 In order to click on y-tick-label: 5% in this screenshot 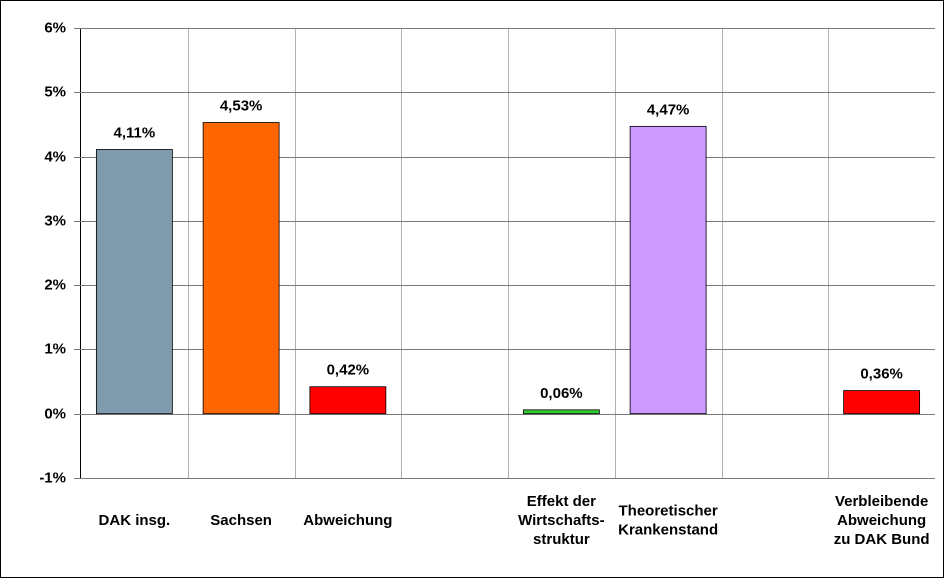, I will do `click(55, 91)`.